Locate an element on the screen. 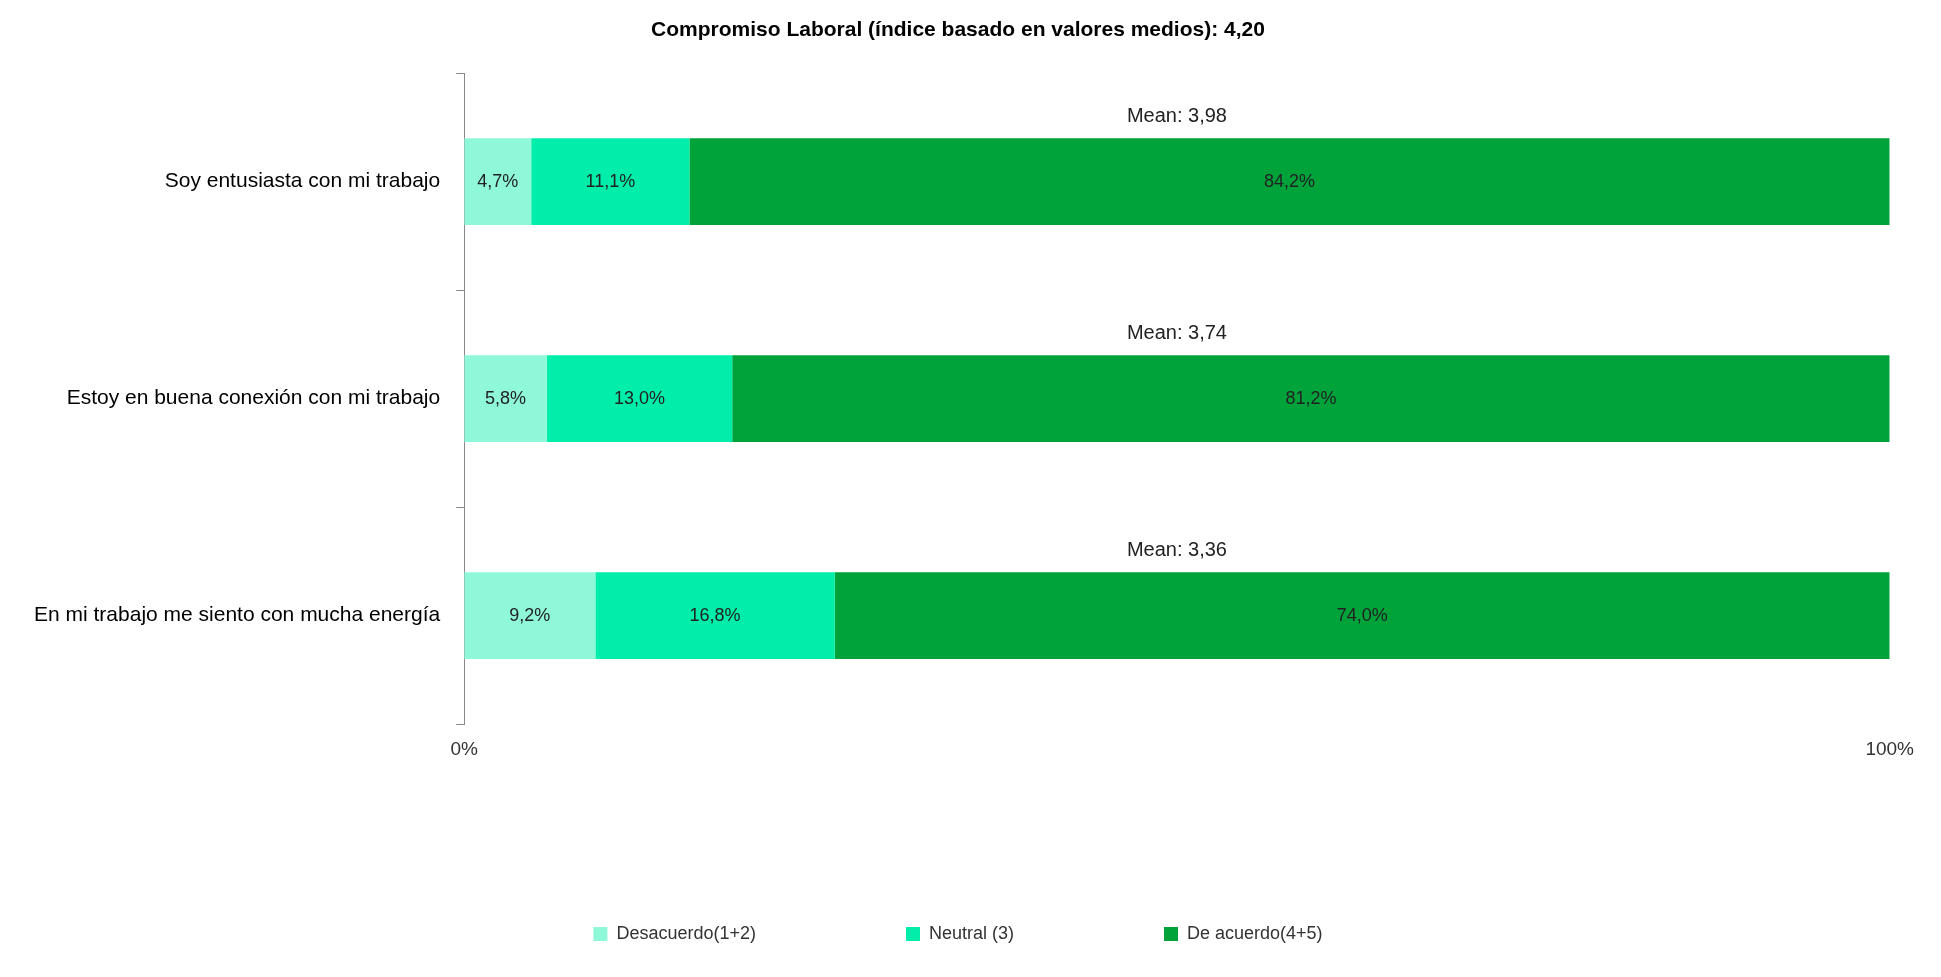 This screenshot has height=977, width=1941. x-tick-label: 0% is located at coordinates (464, 748).